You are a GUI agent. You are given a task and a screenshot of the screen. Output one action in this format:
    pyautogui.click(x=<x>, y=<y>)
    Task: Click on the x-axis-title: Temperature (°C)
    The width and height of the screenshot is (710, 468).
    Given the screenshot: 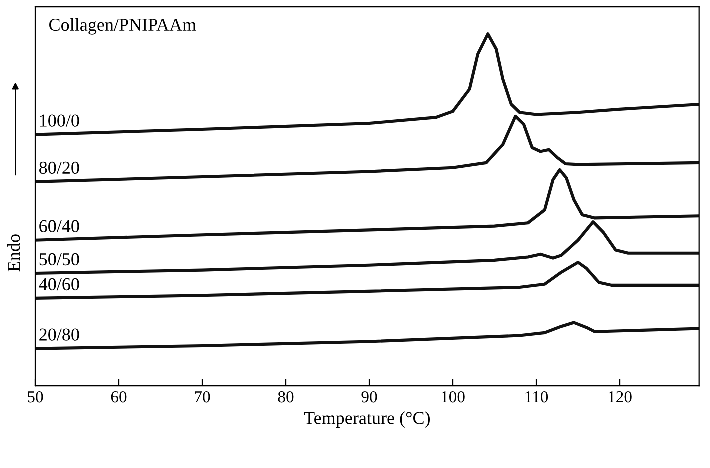 What is the action you would take?
    pyautogui.click(x=367, y=420)
    